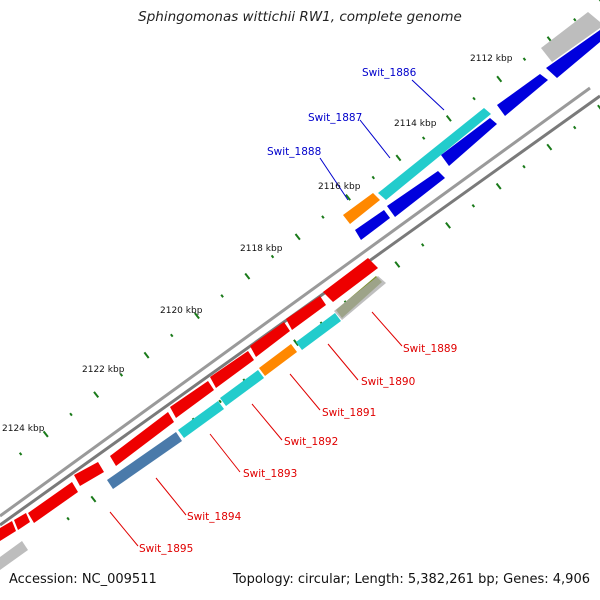 The width and height of the screenshot is (600, 600). What do you see at coordinates (53, 502) in the screenshot?
I see `gene-red-h` at bounding box center [53, 502].